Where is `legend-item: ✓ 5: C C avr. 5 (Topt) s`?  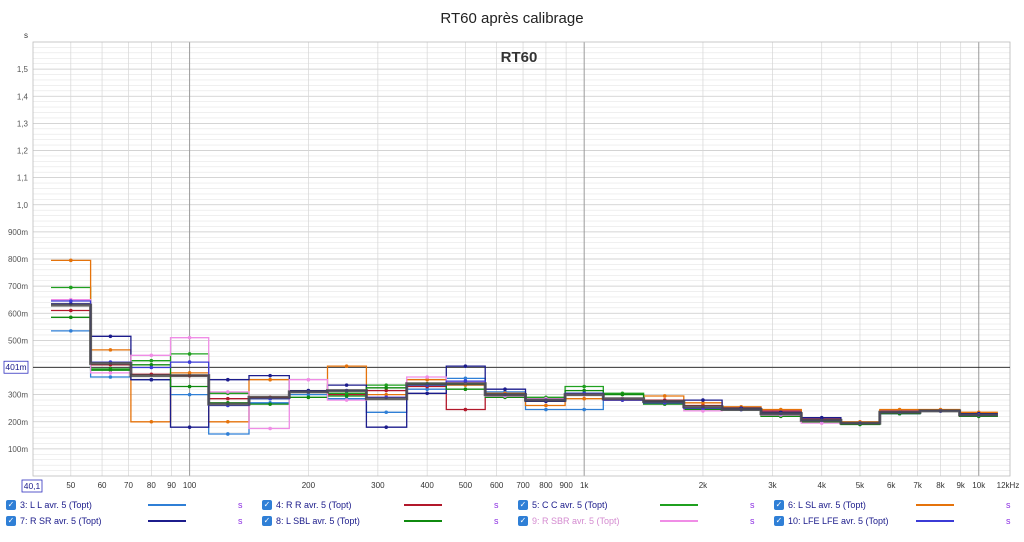
legend-item: ✓ 5: C C avr. 5 (Topt) s is located at coordinates (636, 505).